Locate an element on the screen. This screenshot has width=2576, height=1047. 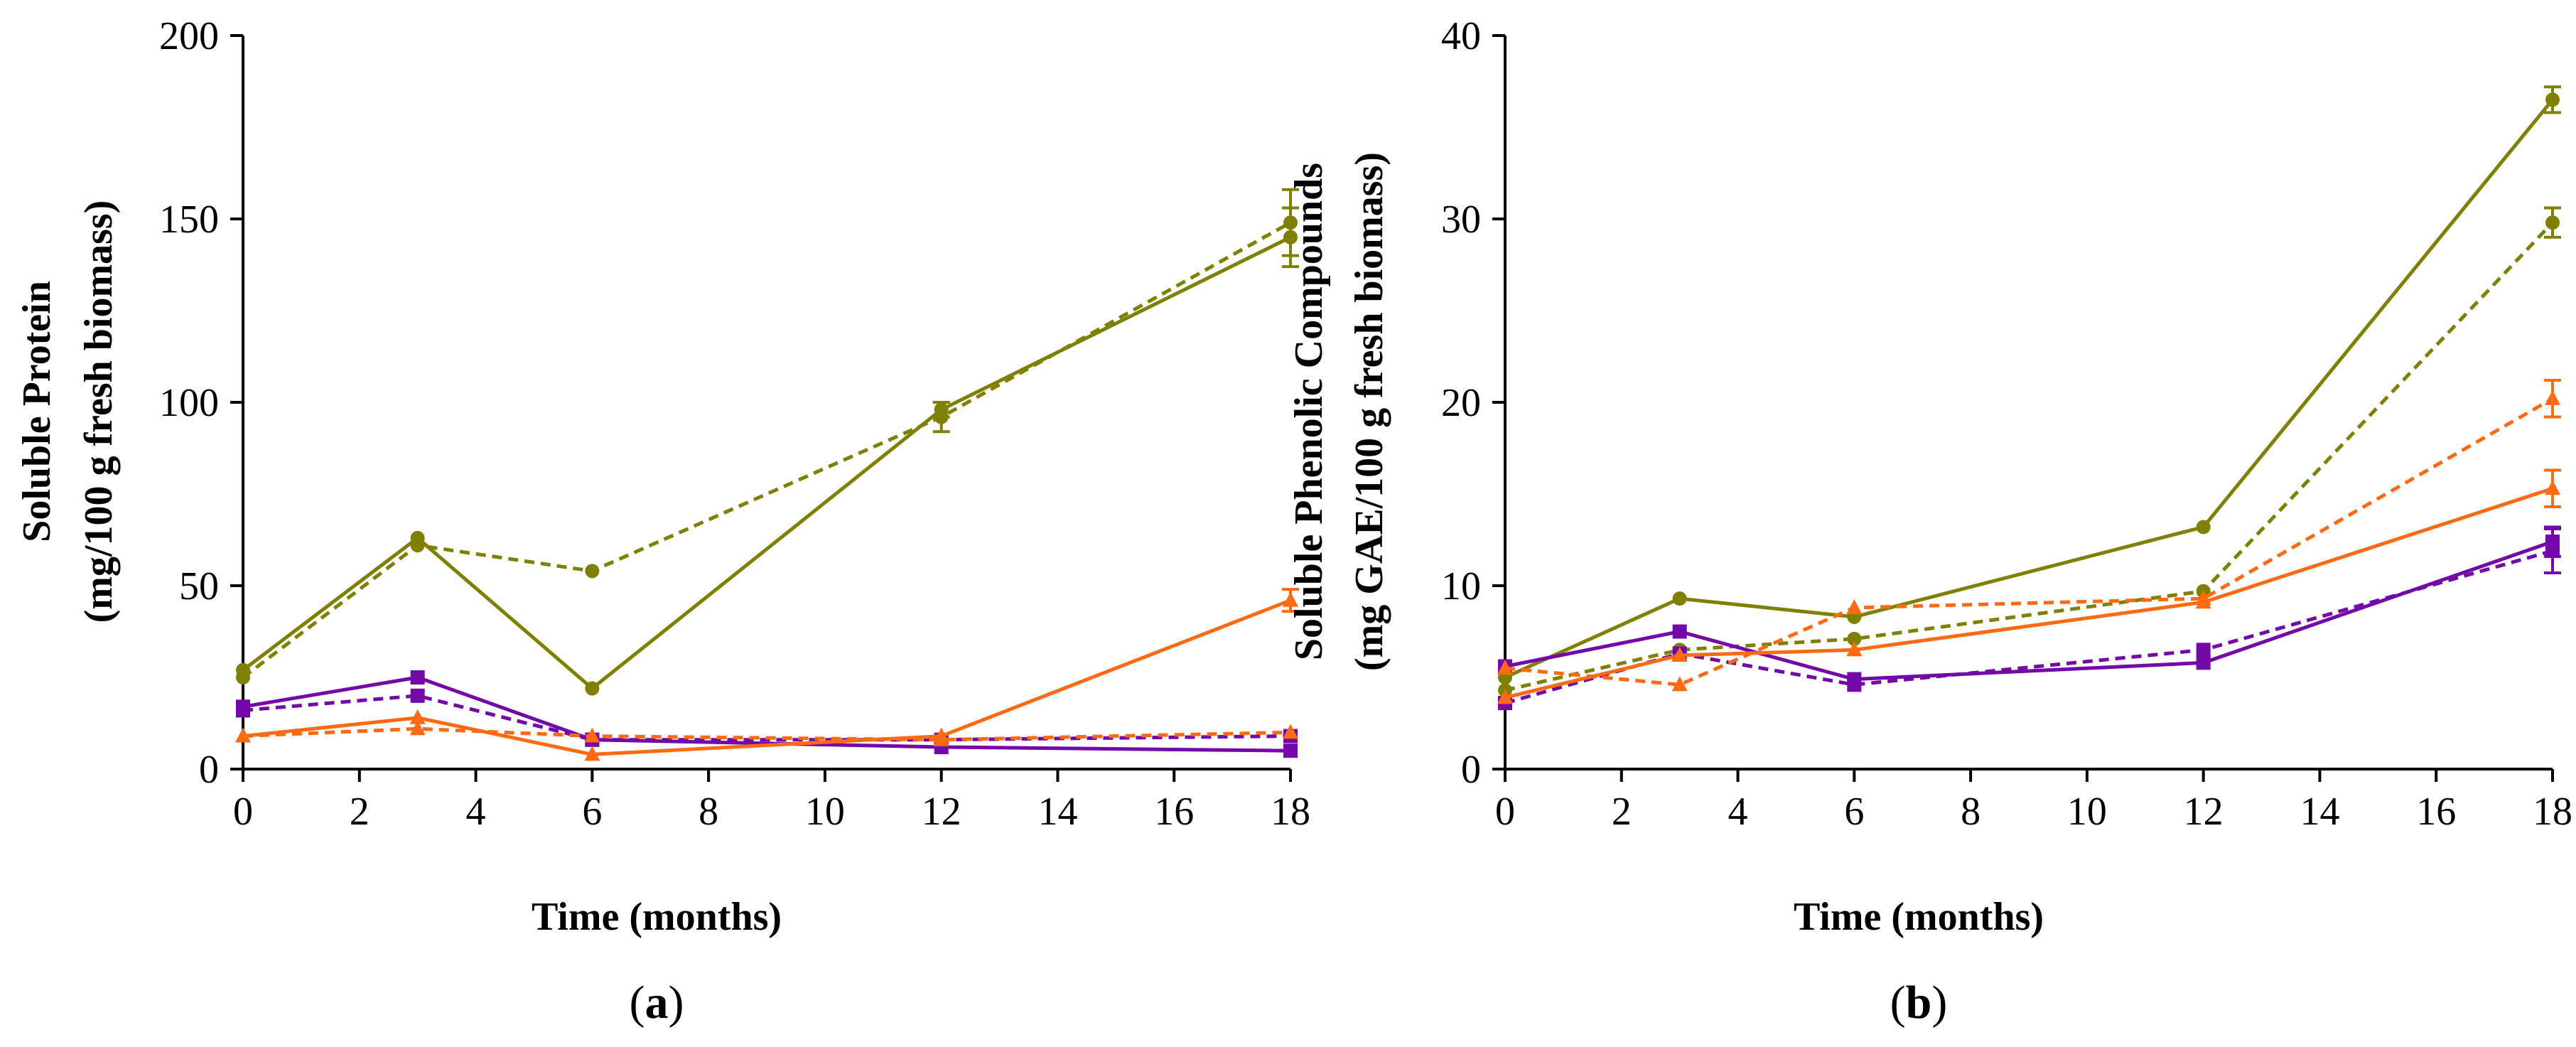
panel-a-y-tick-label: 50 is located at coordinates (199, 586).